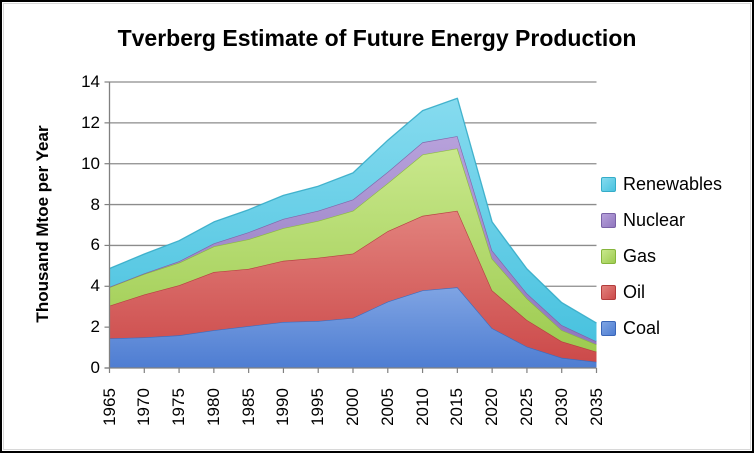  I want to click on x-tick-label: 2000, so click(352, 407).